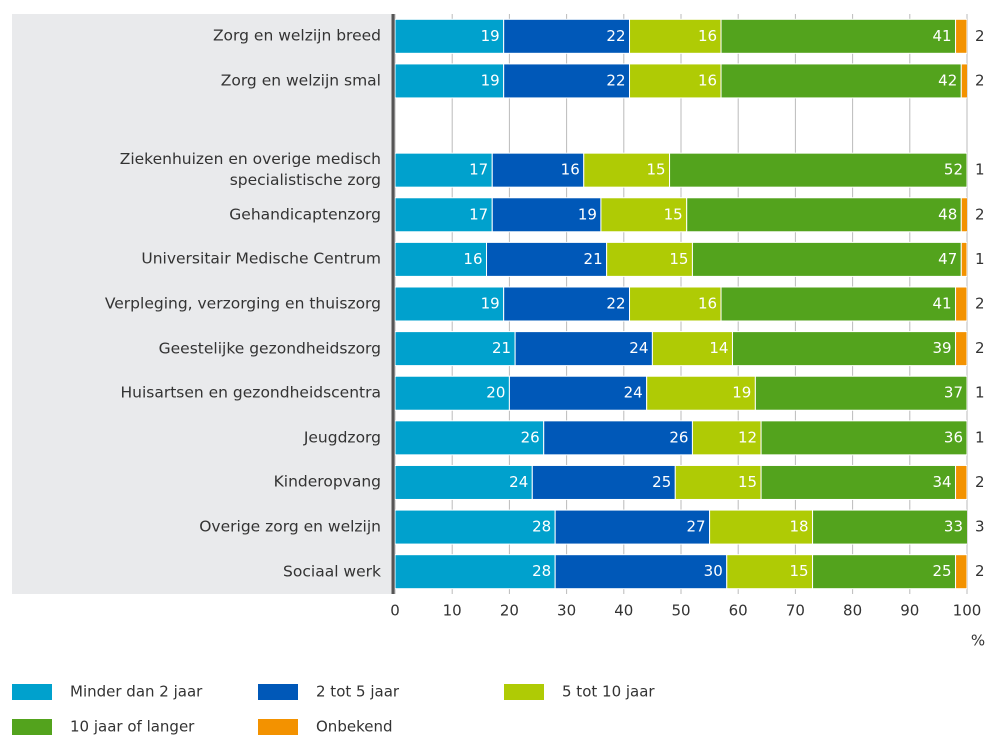 This screenshot has width=992, height=736. What do you see at coordinates (795, 611) in the screenshot?
I see `x-tick-label: 70` at bounding box center [795, 611].